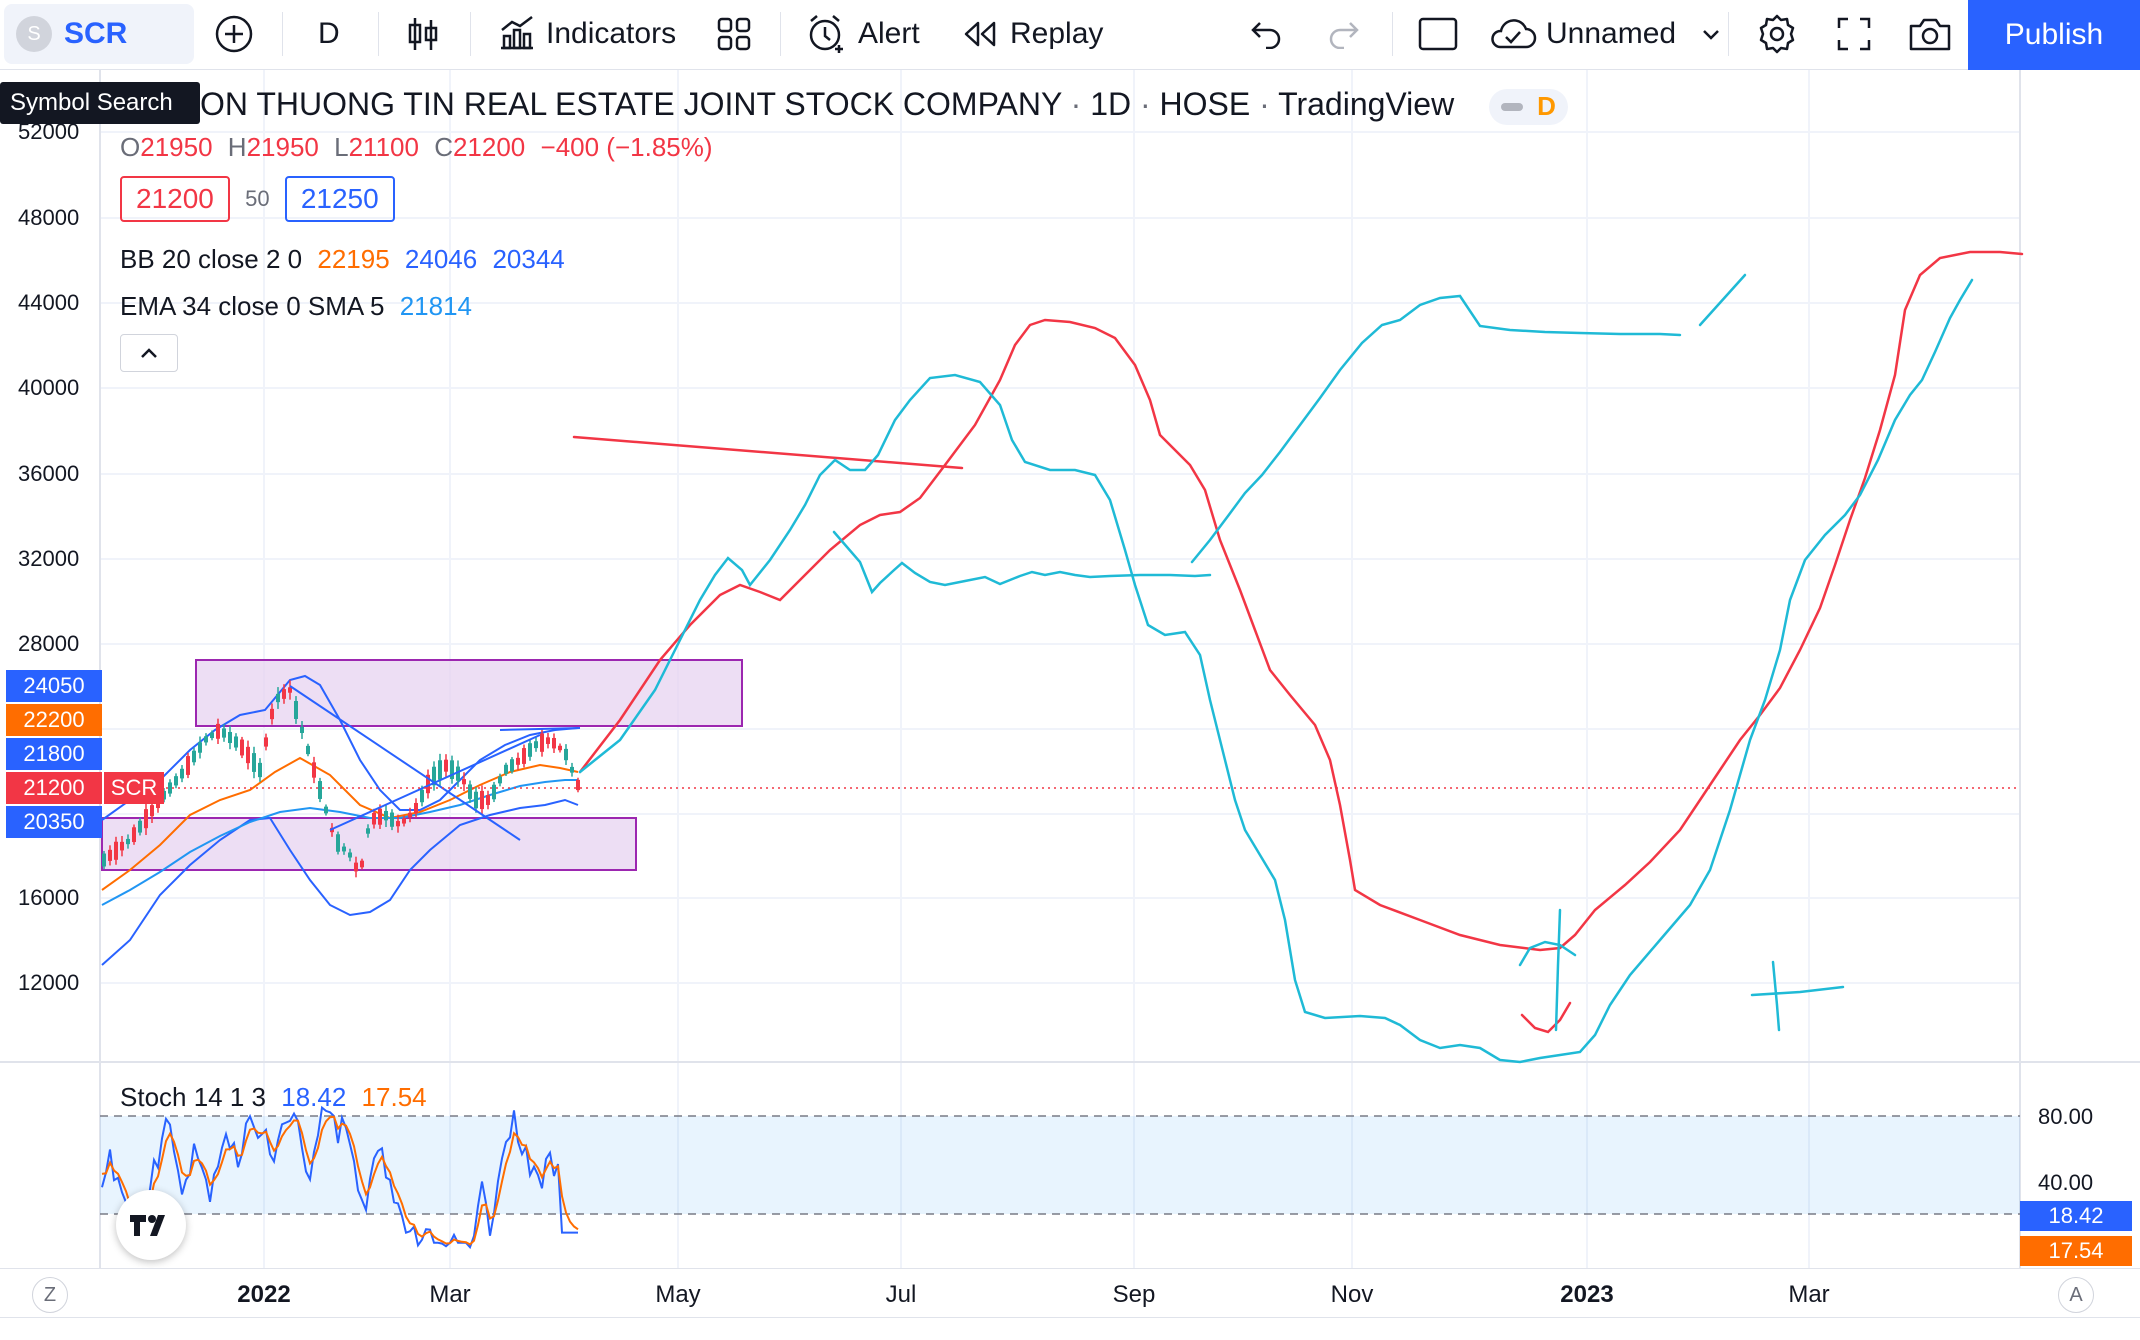 This screenshot has width=2140, height=1340. What do you see at coordinates (234, 34) in the screenshot?
I see `compare-add-button` at bounding box center [234, 34].